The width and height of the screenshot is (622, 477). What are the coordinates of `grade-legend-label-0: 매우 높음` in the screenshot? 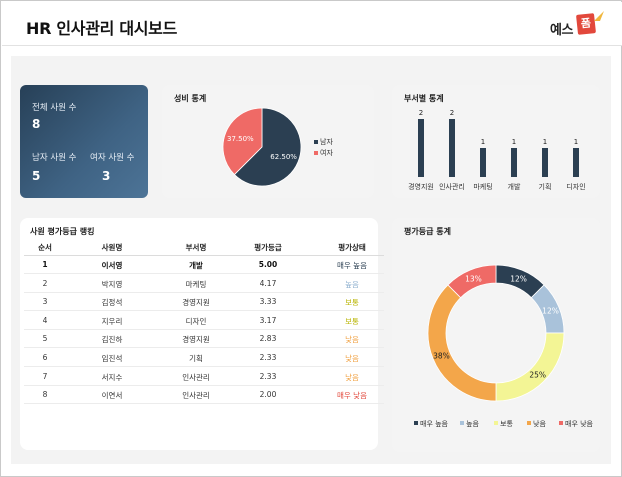 It's located at (434, 424).